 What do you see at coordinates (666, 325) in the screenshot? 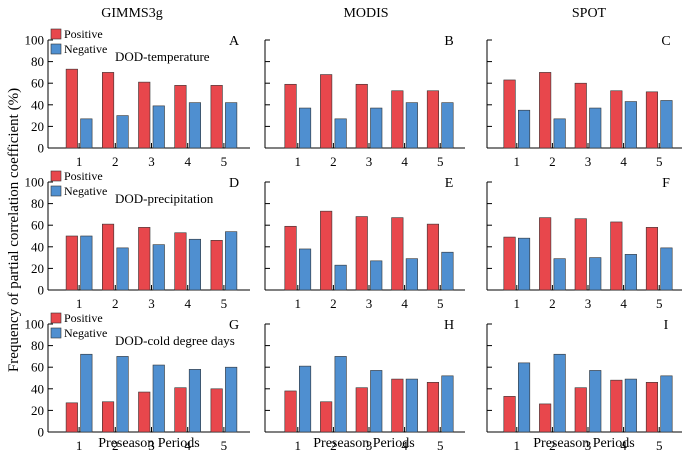
I see `panel-label: I` at bounding box center [666, 325].